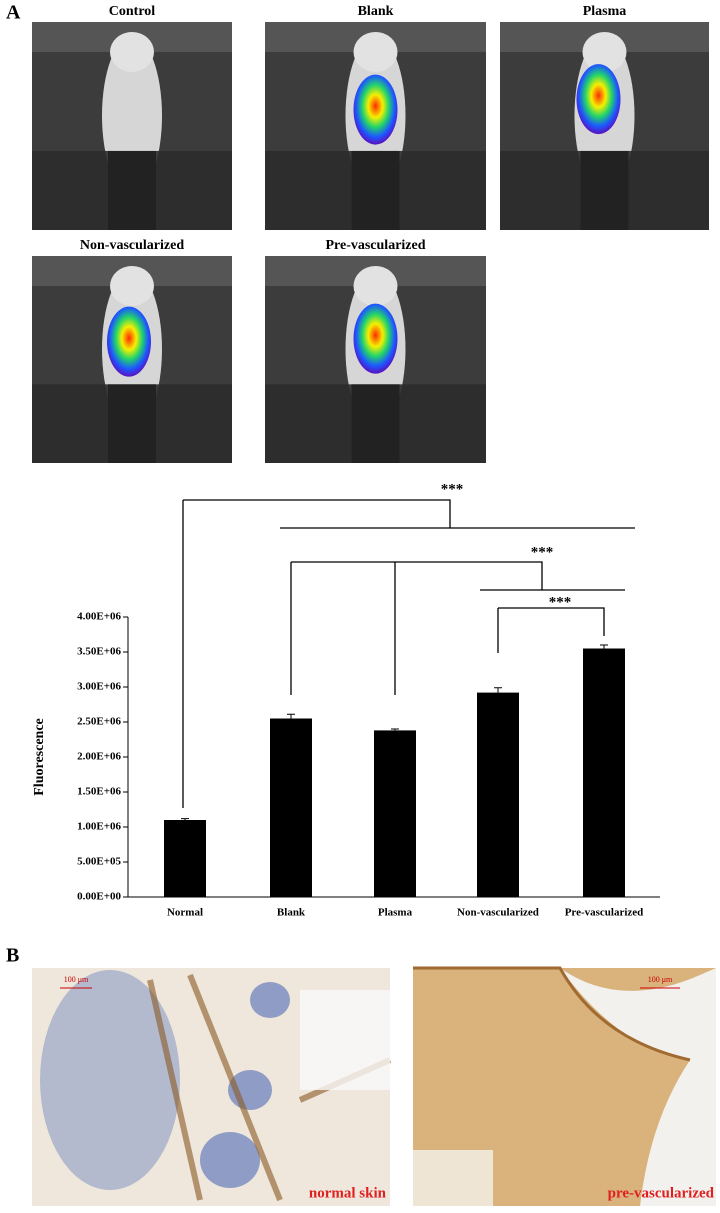 This screenshot has height=1213, width=720. Describe the element at coordinates (99, 652) in the screenshot. I see `y-tick-label: 3.50E+06` at that location.